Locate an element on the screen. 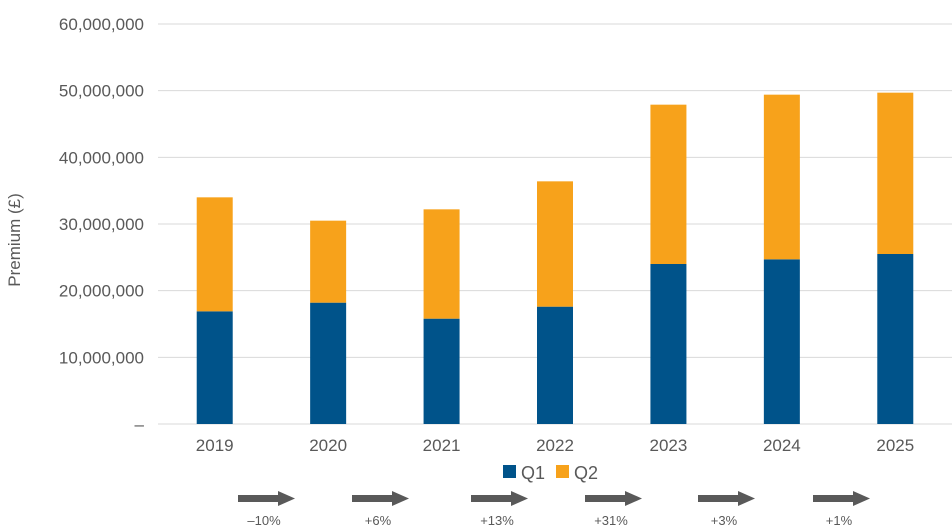 The height and width of the screenshot is (530, 952). change-label: +31% is located at coordinates (611, 520).